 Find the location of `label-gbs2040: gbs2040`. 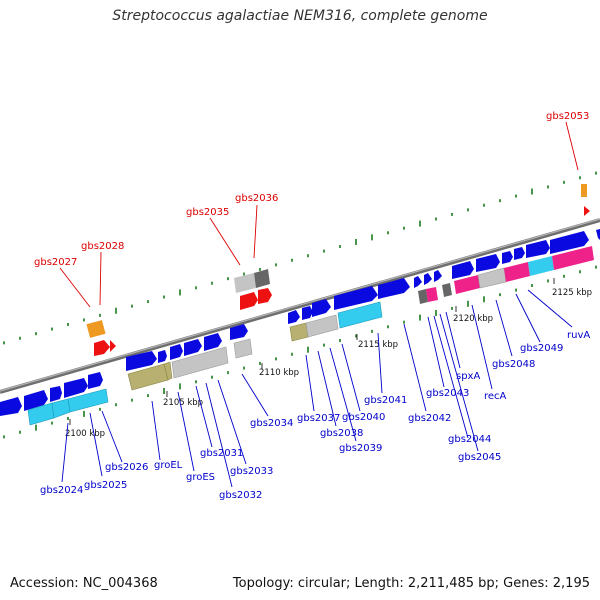

label-gbs2040: gbs2040 is located at coordinates (363, 417).